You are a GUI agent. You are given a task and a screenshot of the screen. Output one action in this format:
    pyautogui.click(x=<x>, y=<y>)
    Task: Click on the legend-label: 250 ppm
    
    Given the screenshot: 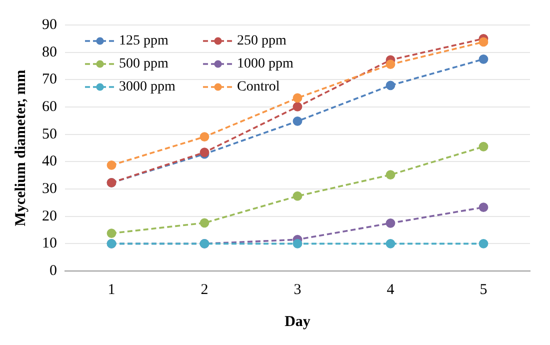 What is the action you would take?
    pyautogui.click(x=261, y=41)
    